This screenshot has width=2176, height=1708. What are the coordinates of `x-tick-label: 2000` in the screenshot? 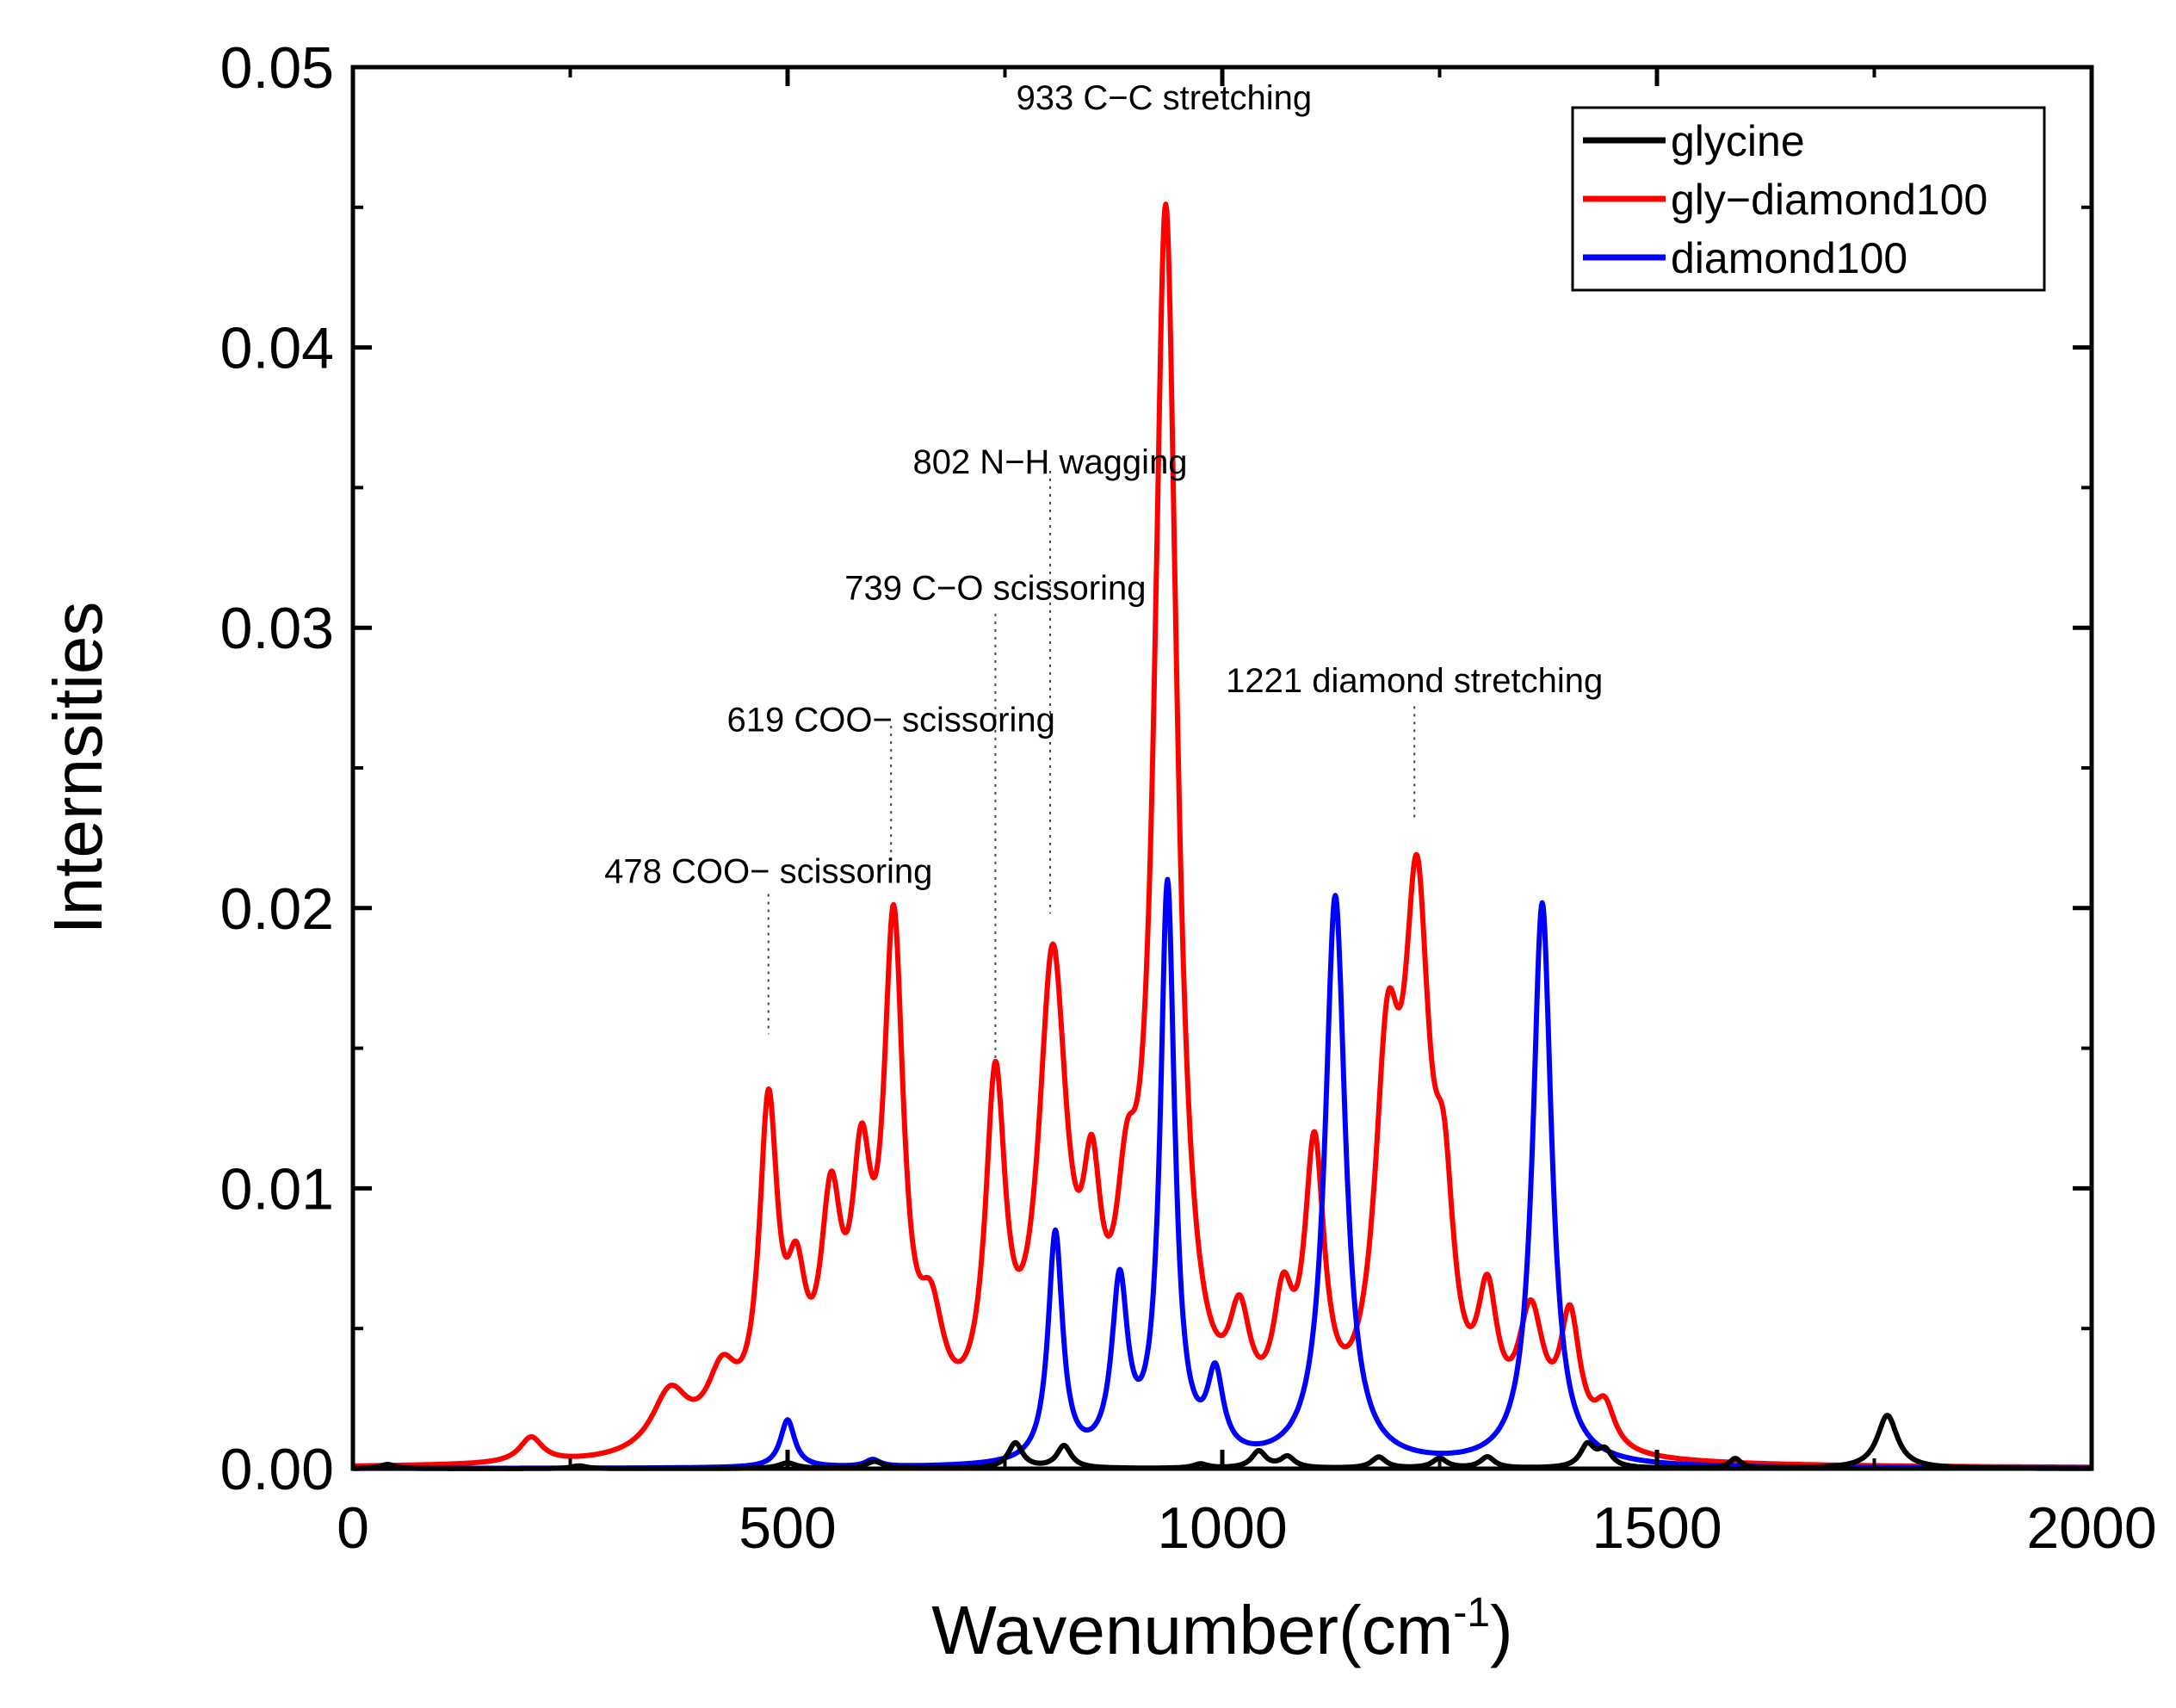 It's located at (2091, 1528).